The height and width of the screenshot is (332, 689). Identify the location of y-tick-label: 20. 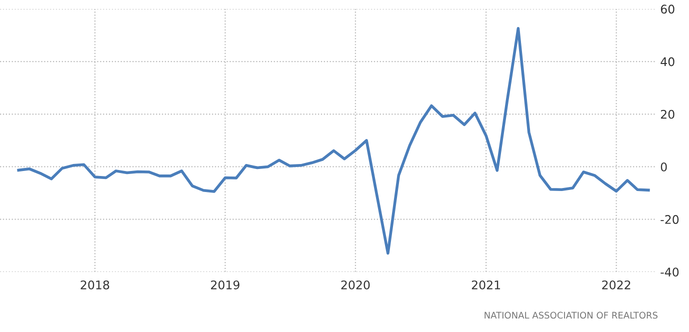
(667, 114).